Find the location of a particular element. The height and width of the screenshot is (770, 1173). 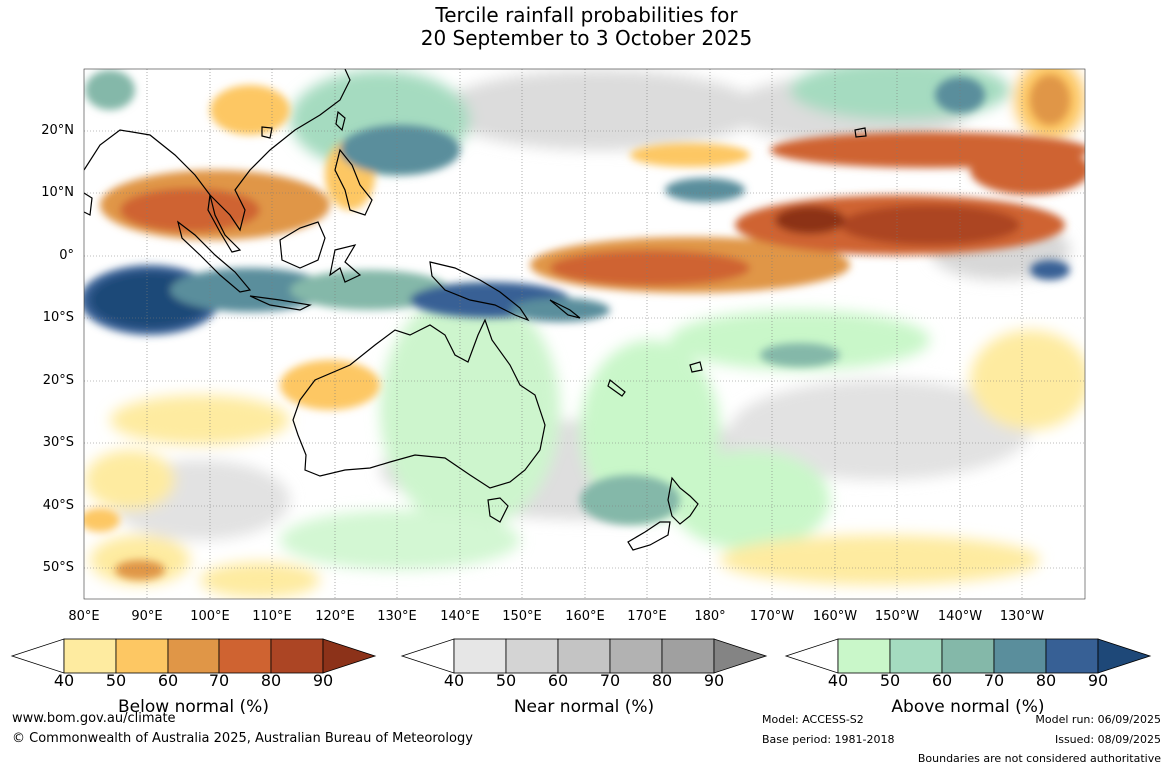

lon-label-140w: 140°W is located at coordinates (960, 616).